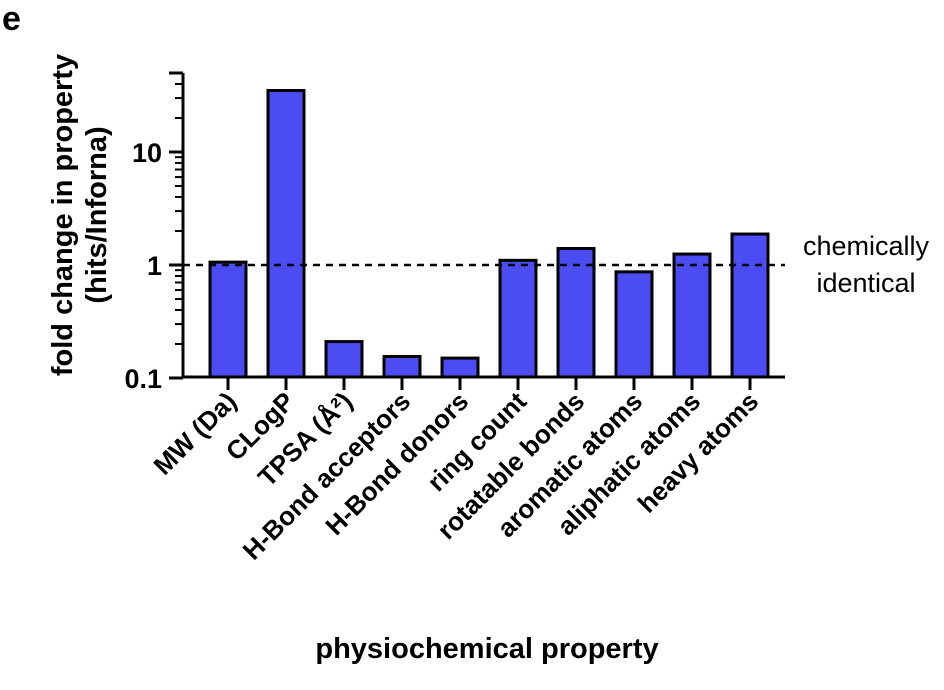  I want to click on y-tick-label: 1, so click(154, 266).